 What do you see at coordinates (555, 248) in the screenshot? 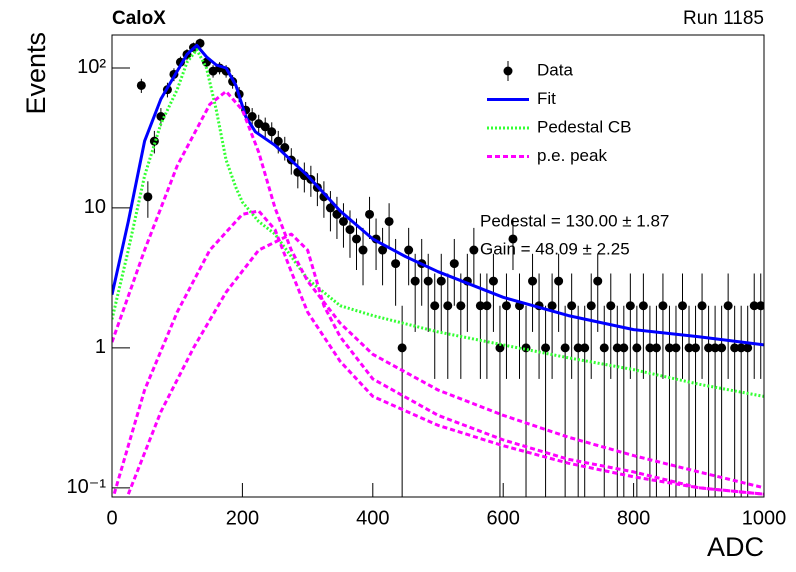
I see `fit-annotation: Gain = 48.09 ± 2.25` at bounding box center [555, 248].